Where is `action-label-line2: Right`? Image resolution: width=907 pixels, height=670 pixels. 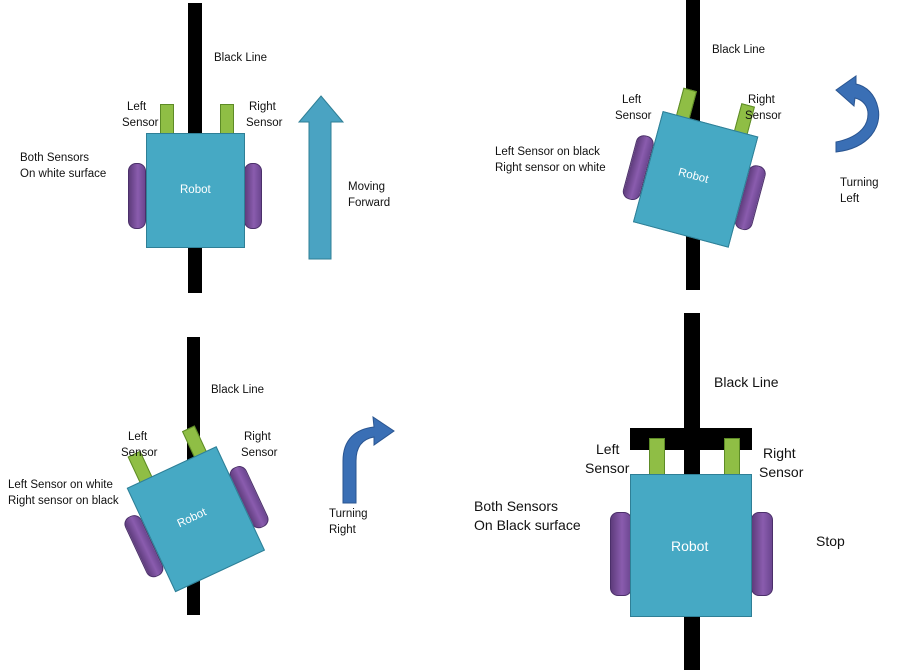 action-label-line2: Right is located at coordinates (342, 530).